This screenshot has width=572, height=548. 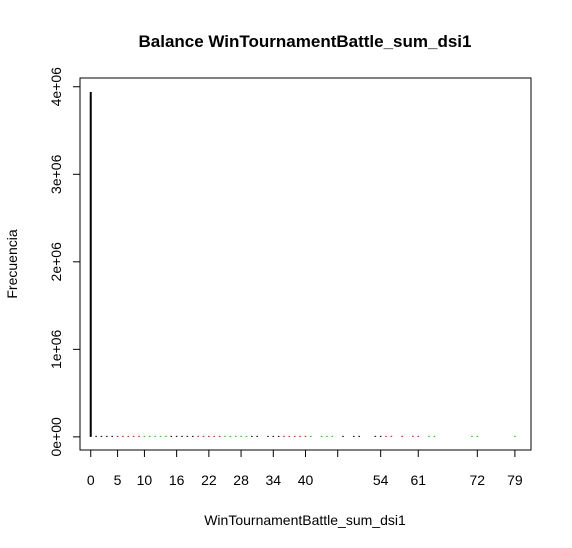 I want to click on y-axis-label: Frecuencia, so click(x=12, y=263).